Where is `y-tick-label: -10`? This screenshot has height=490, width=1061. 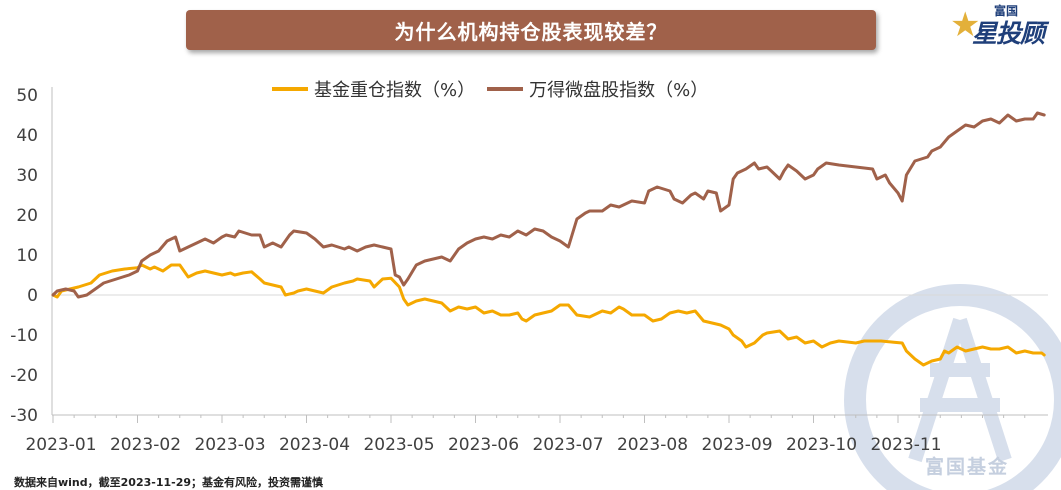
y-tick-label: -10 is located at coordinates (24, 336).